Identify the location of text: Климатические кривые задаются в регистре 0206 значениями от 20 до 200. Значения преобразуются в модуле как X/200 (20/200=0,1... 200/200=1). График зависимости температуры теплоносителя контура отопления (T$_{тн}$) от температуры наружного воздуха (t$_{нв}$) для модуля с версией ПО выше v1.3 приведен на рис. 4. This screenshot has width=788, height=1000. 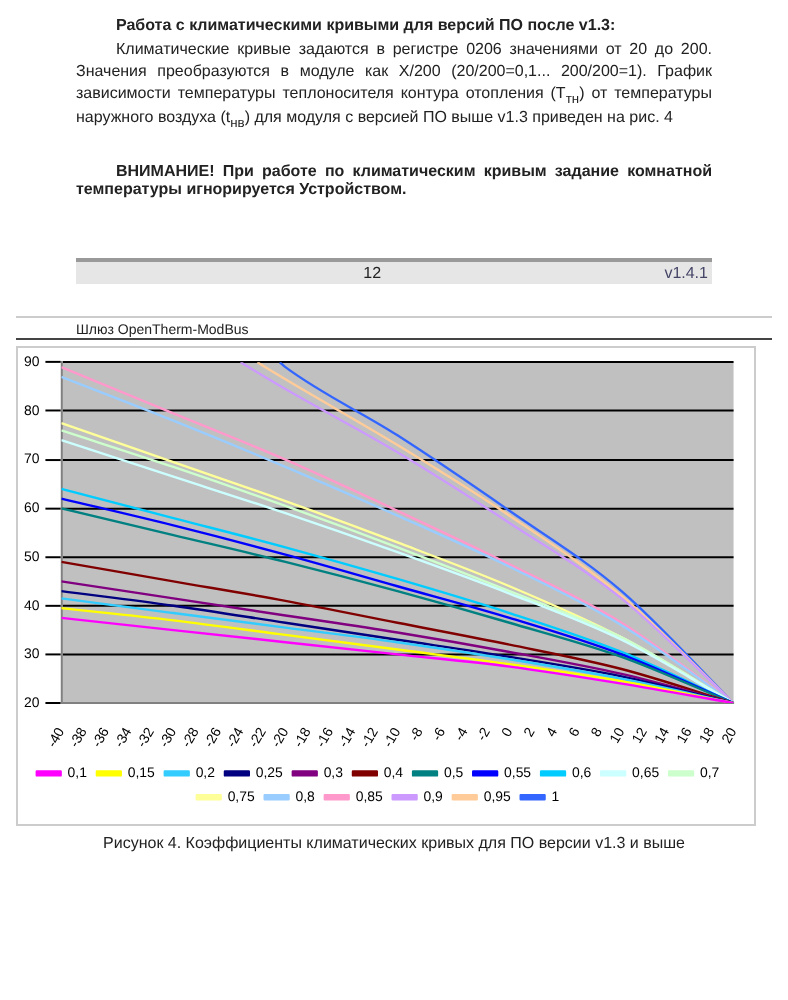
(394, 86).